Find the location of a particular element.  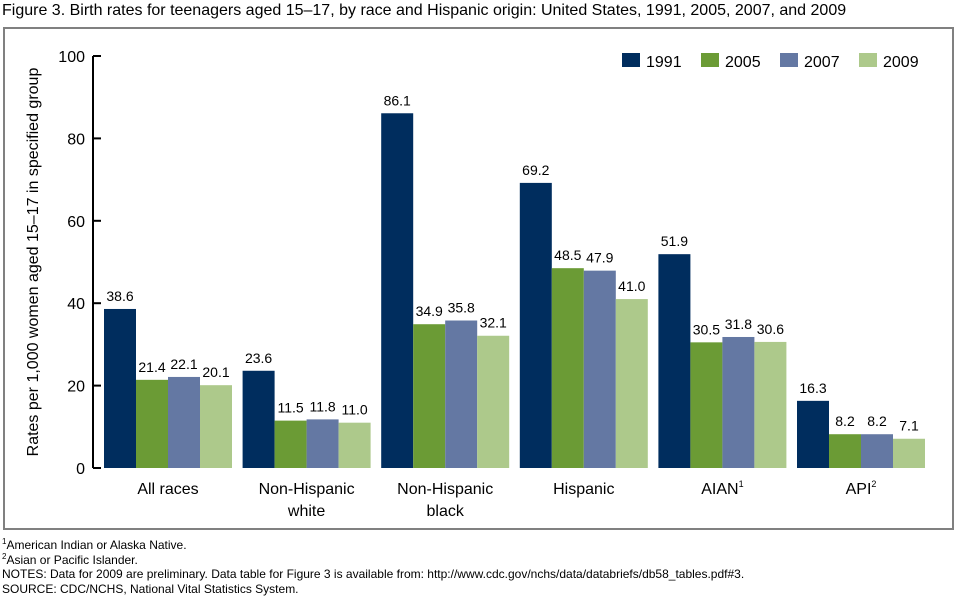

data-label: 21.4 is located at coordinates (151, 367).